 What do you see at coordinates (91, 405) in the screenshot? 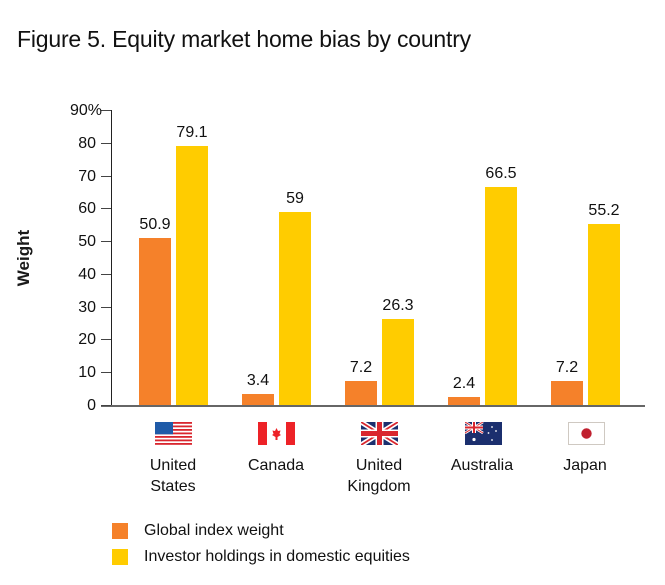
I see `y-tick-label: 0` at bounding box center [91, 405].